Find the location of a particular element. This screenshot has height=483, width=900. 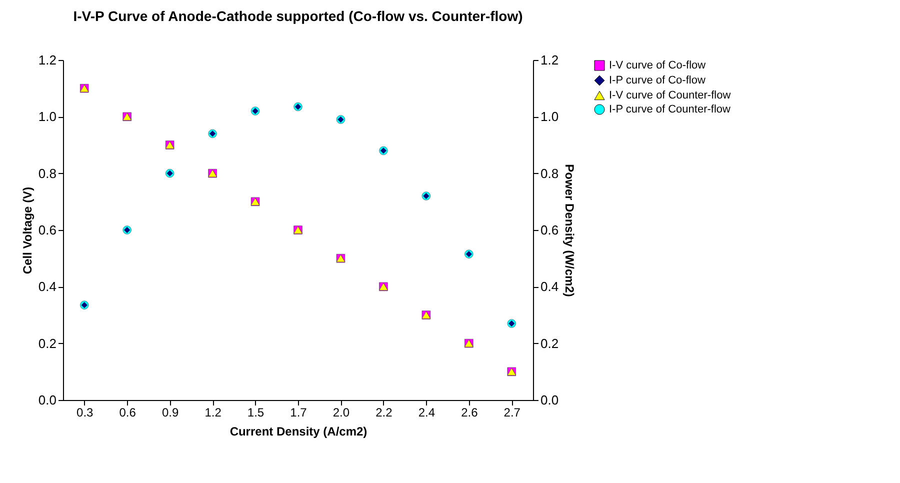

y-tick-label: 0.6 is located at coordinates (47, 230).